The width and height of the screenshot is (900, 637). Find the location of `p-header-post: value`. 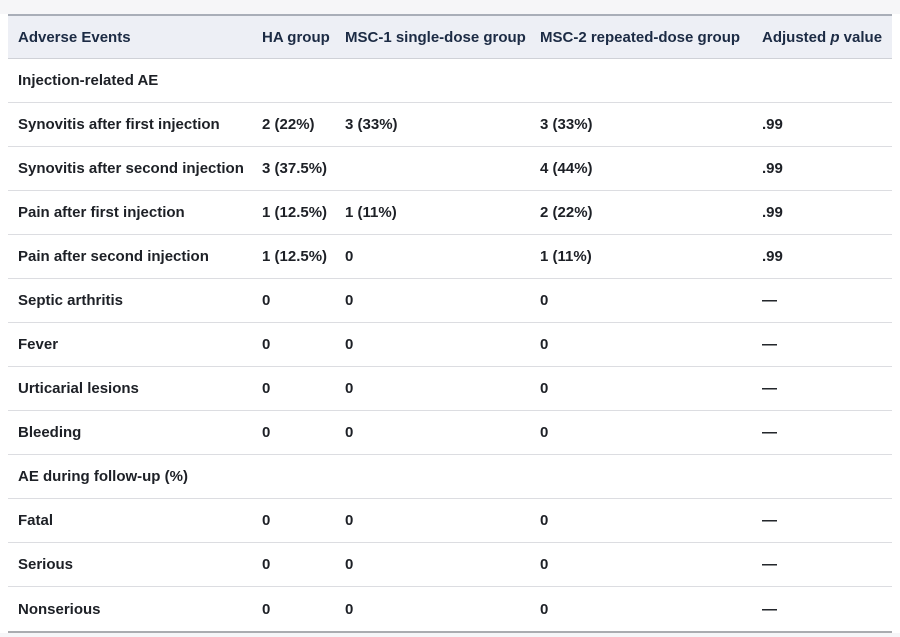

p-header-post: value is located at coordinates (861, 37).